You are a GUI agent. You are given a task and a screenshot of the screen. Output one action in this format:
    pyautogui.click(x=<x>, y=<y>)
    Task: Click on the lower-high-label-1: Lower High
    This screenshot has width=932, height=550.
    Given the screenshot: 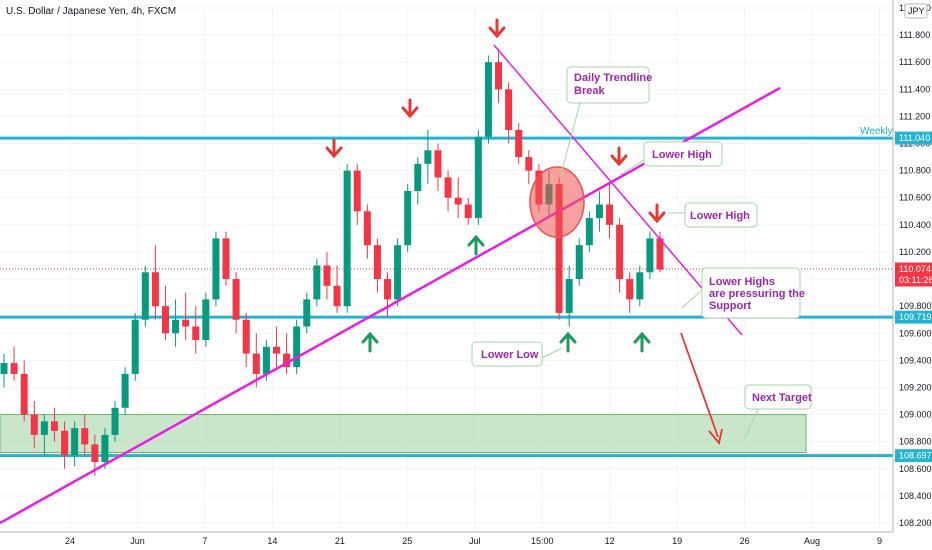 What is the action you would take?
    pyautogui.click(x=682, y=155)
    